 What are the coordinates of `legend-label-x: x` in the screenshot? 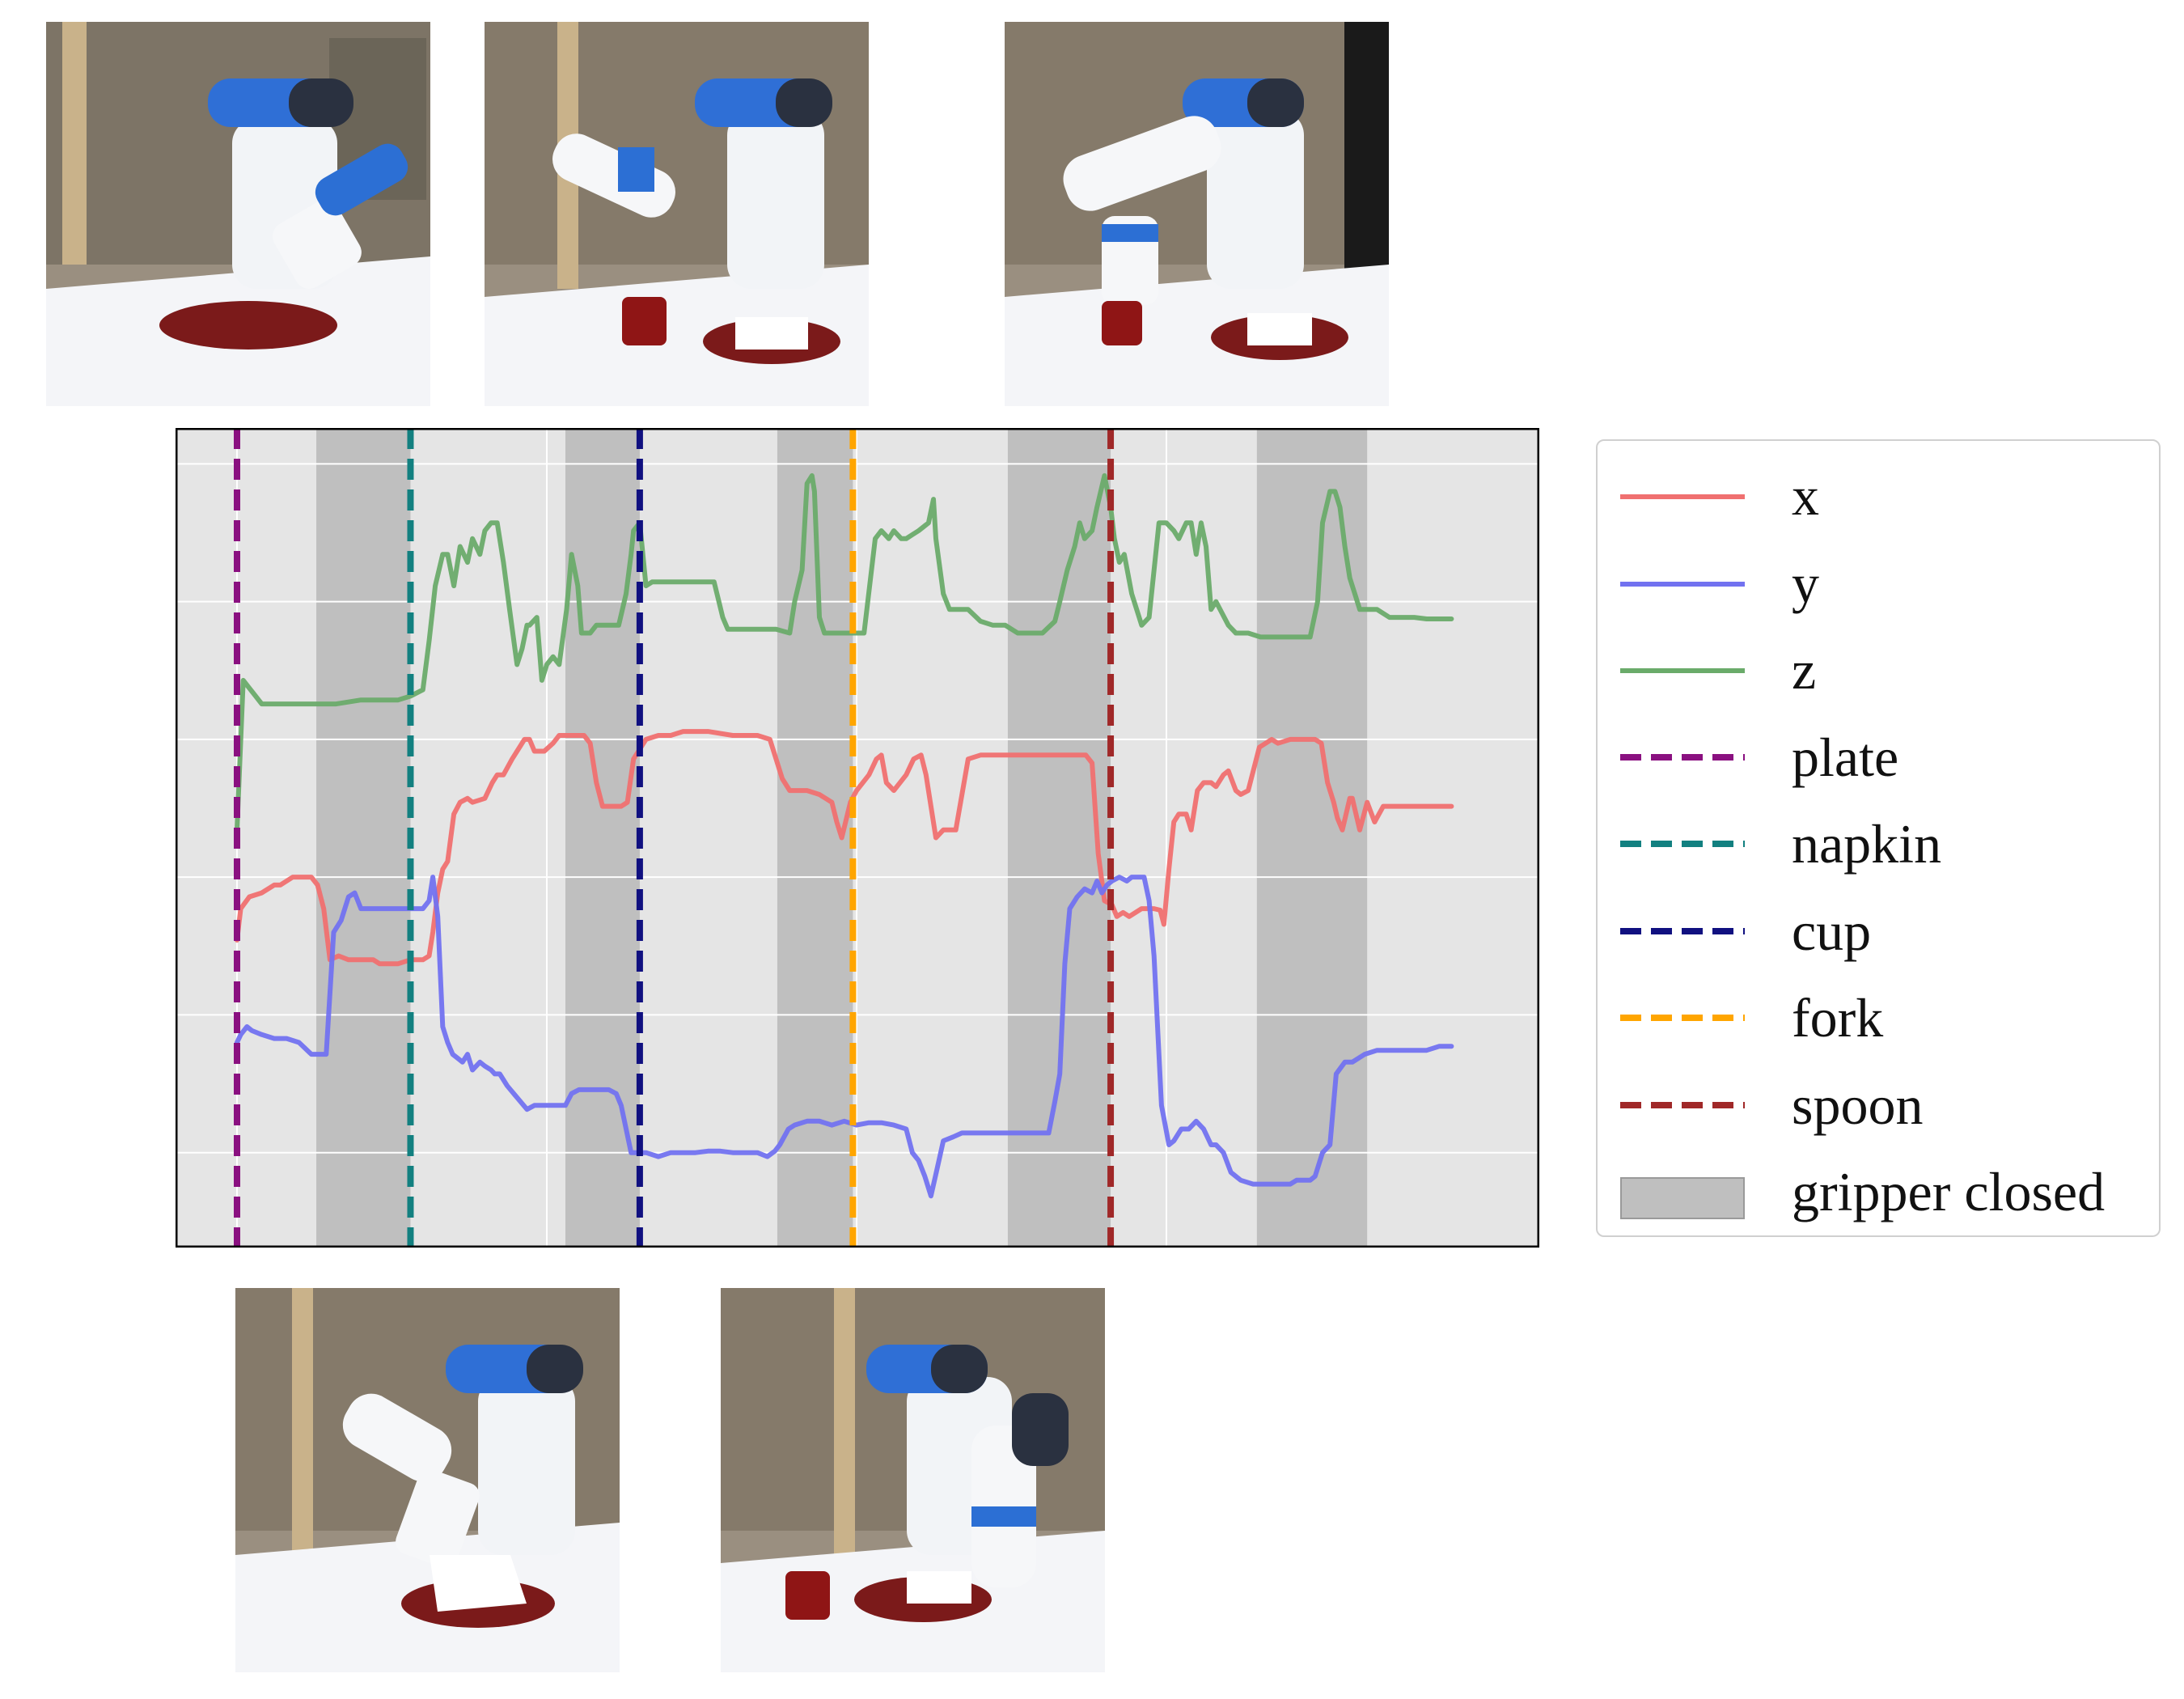 It's located at (1806, 496).